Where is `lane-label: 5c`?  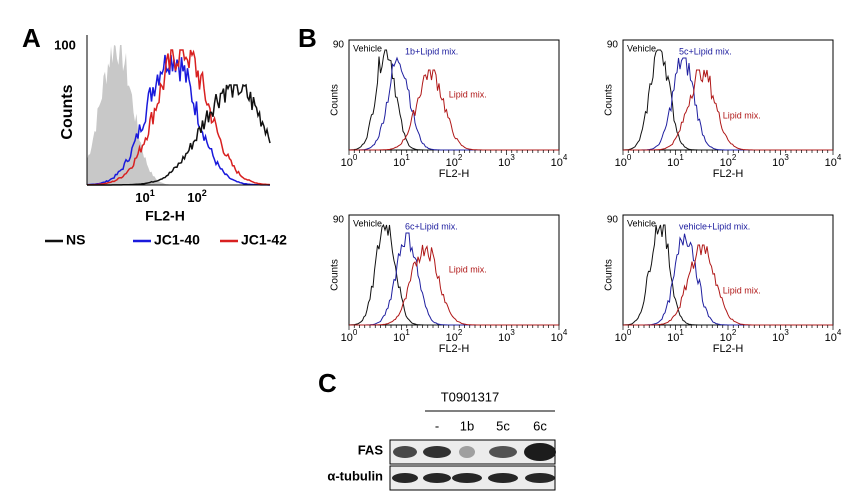 lane-label: 5c is located at coordinates (503, 425).